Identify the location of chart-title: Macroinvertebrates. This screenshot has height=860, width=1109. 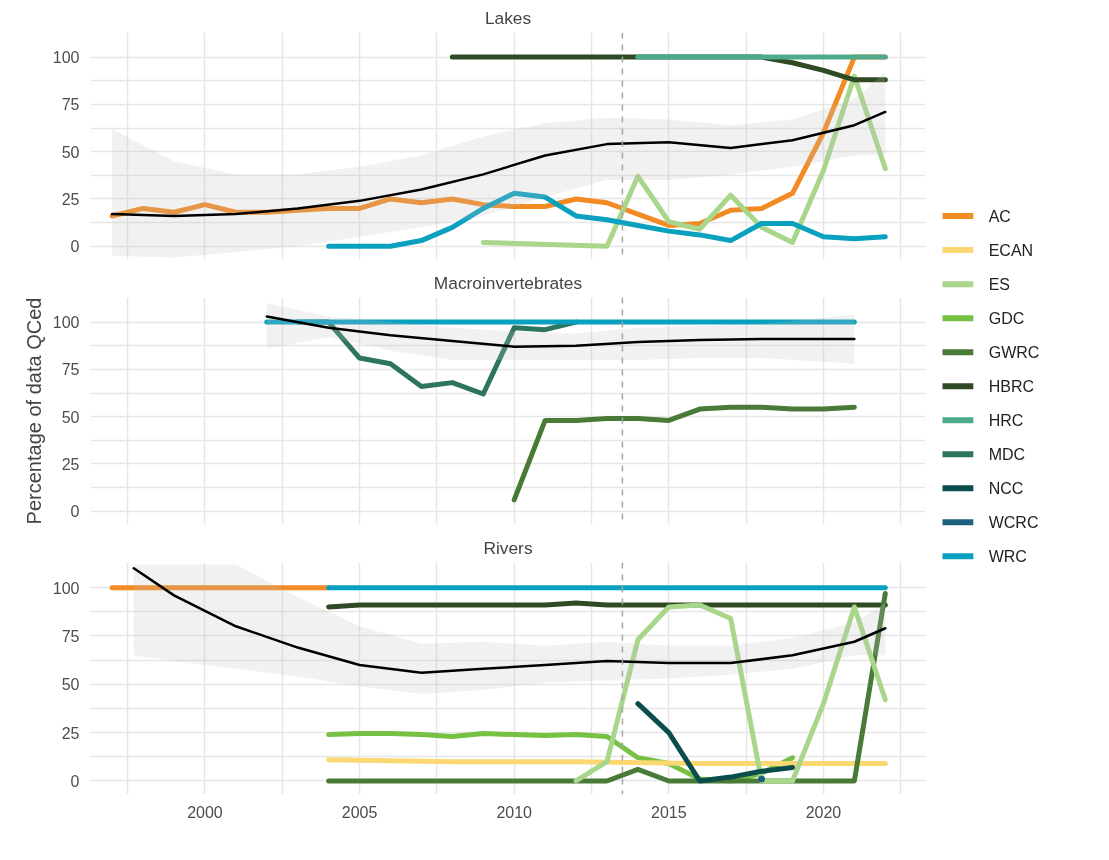
(508, 282).